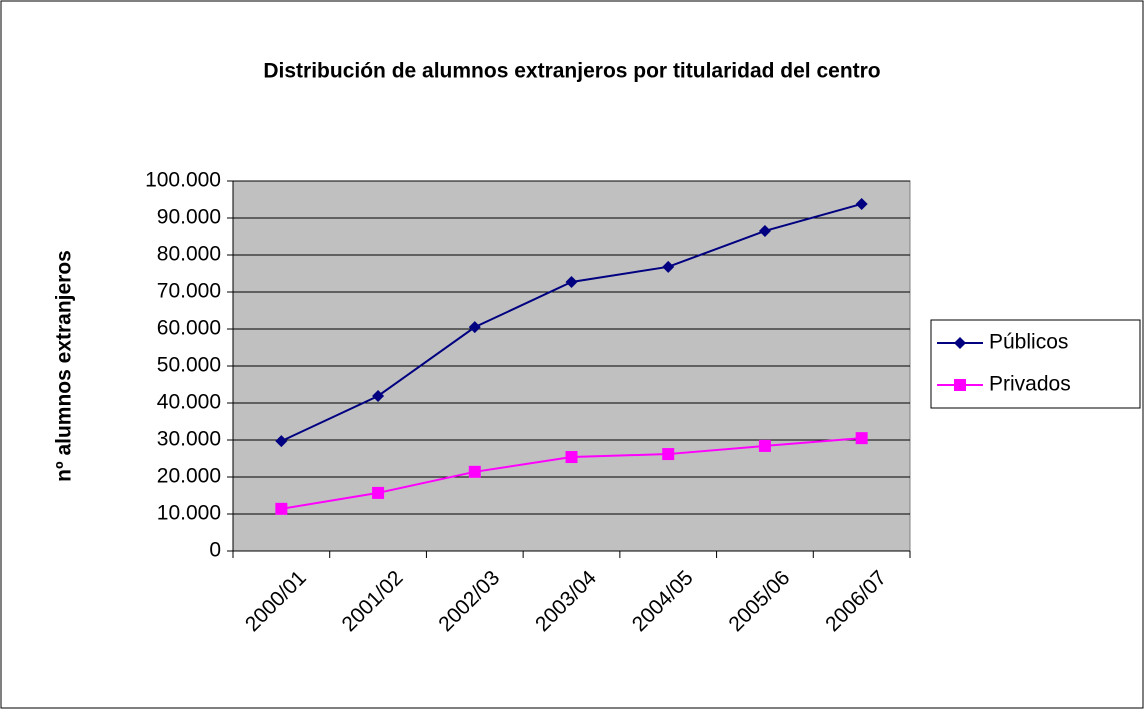 The width and height of the screenshot is (1144, 709). I want to click on y-tick-label: 90.000, so click(189, 217).